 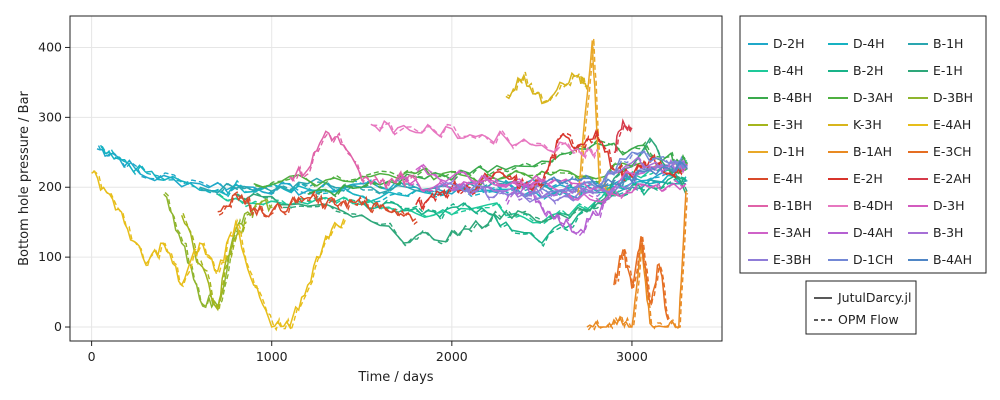 I want to click on legend-label: B-4H, so click(x=788, y=70).